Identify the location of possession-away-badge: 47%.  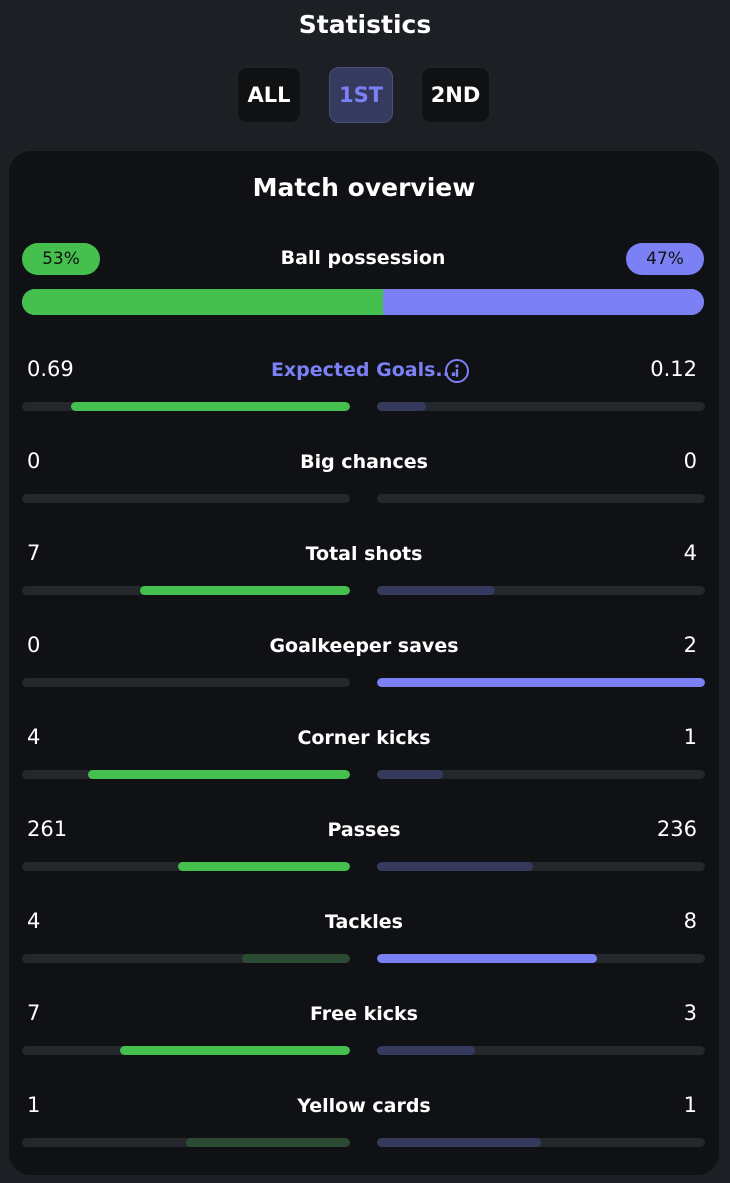
(665, 259).